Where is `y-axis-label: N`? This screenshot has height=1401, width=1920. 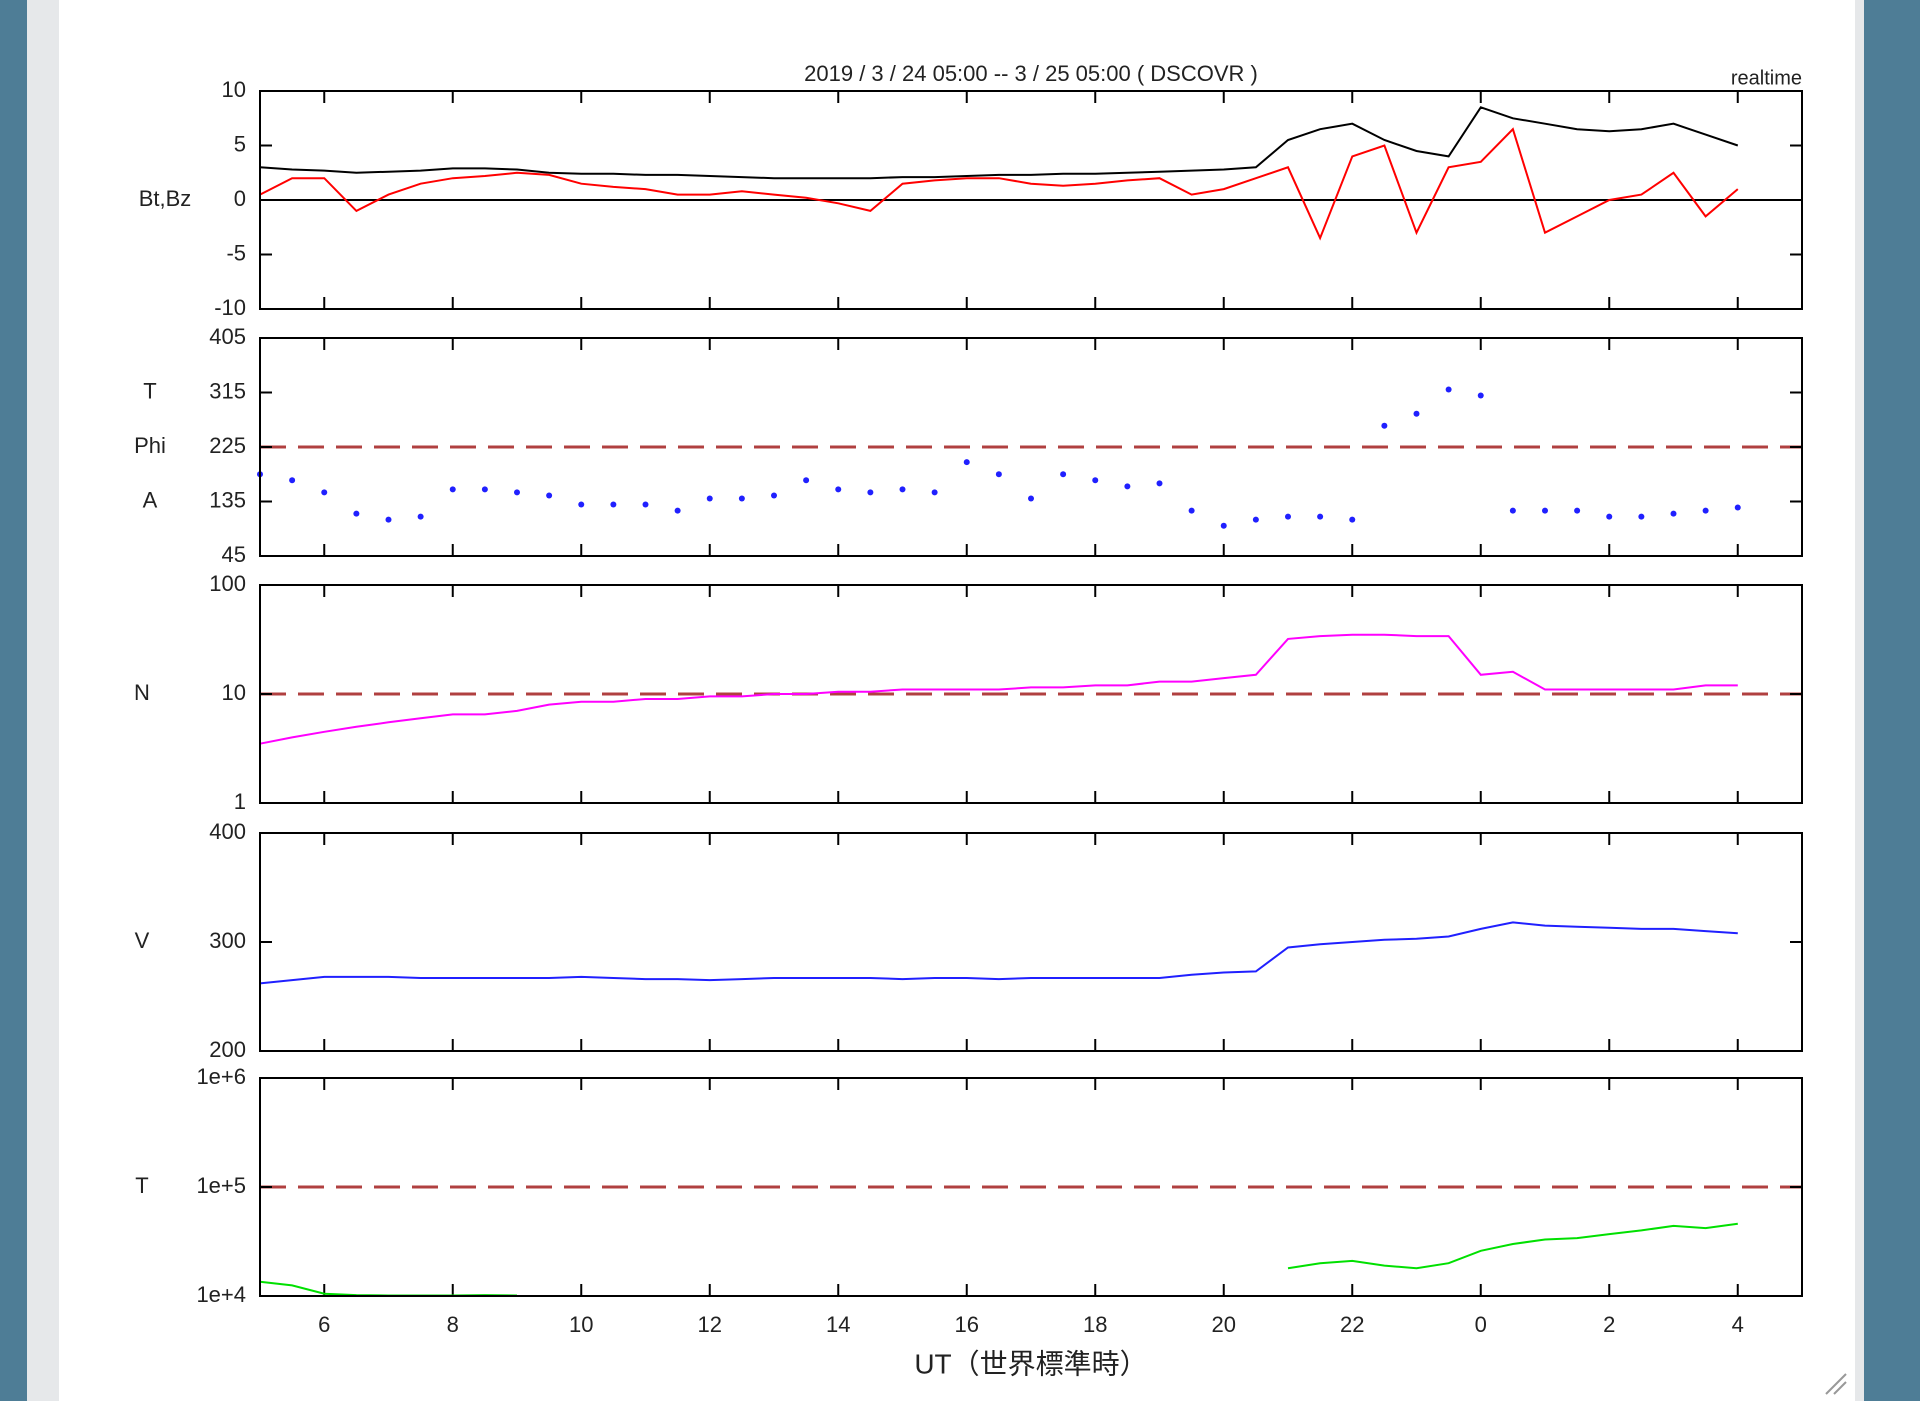
y-axis-label: N is located at coordinates (142, 692).